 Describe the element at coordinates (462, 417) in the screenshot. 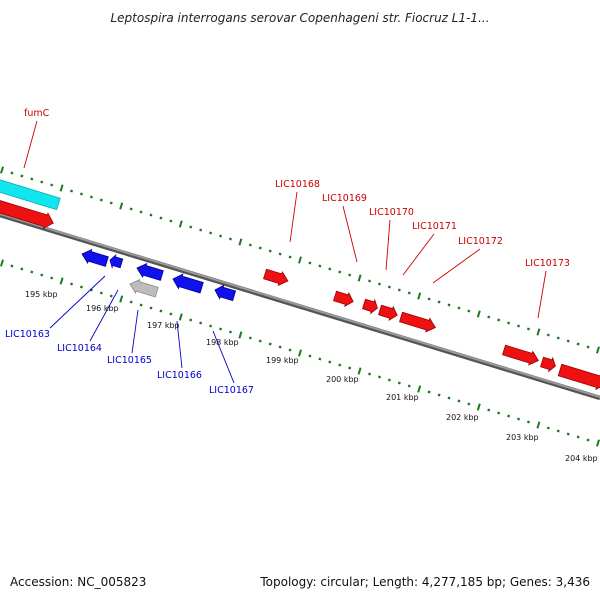

I see `scale-label: 202 kbp` at that location.